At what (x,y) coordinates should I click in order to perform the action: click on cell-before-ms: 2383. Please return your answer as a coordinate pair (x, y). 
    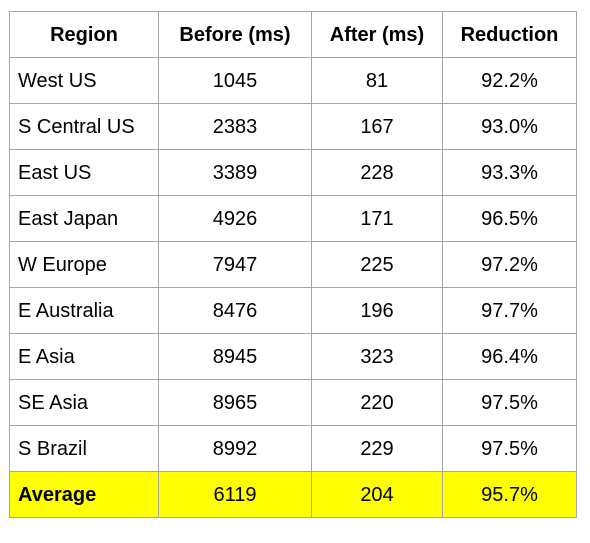
    Looking at the image, I should click on (235, 126).